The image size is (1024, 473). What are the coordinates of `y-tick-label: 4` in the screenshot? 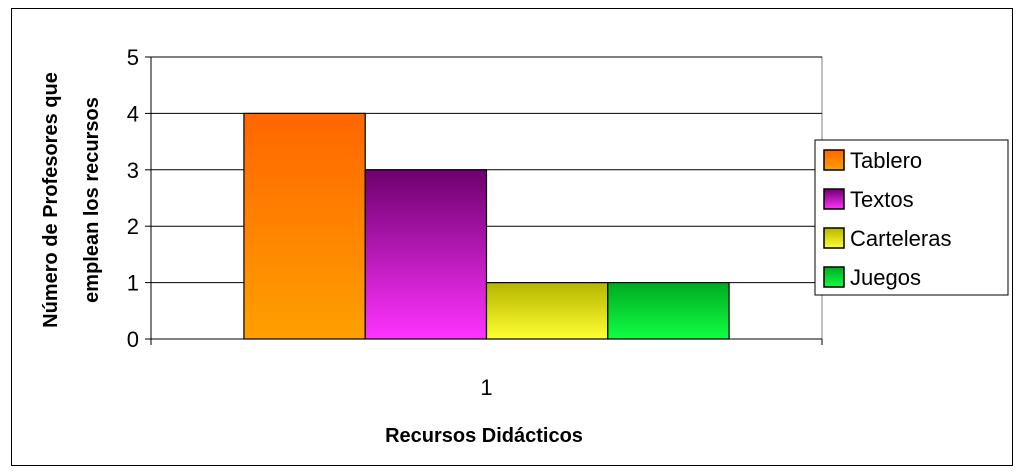 It's located at (133, 113).